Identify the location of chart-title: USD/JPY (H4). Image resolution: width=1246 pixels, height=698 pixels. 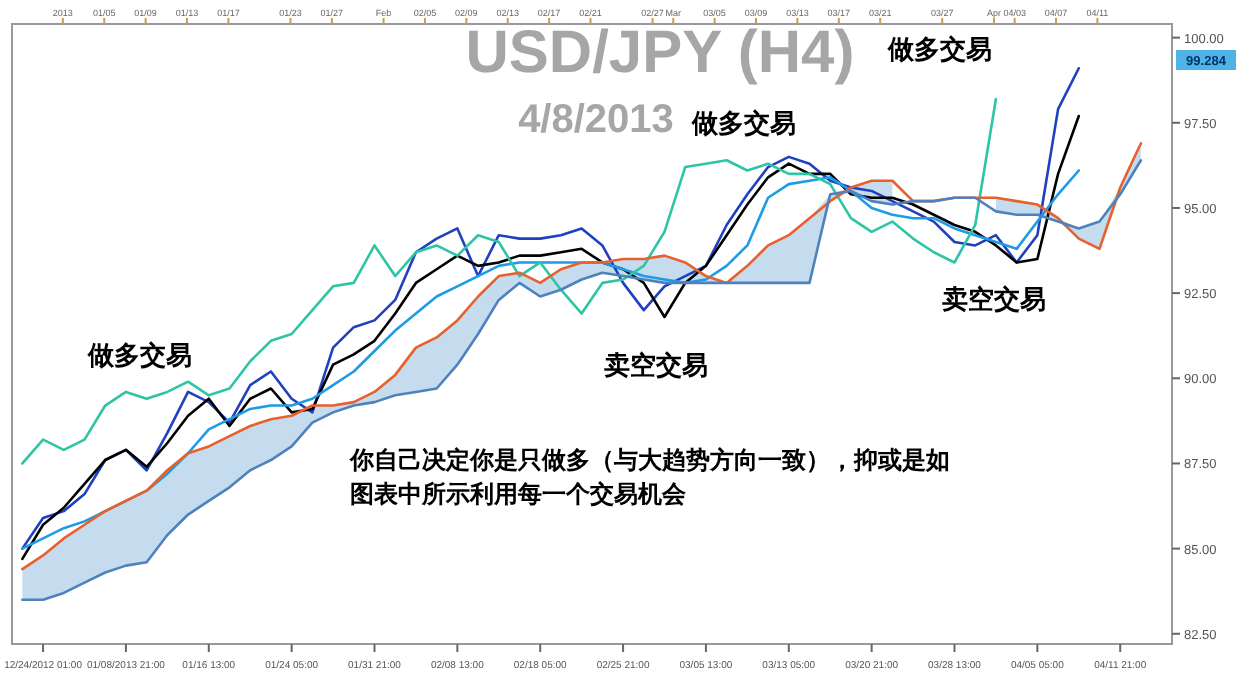
(660, 53).